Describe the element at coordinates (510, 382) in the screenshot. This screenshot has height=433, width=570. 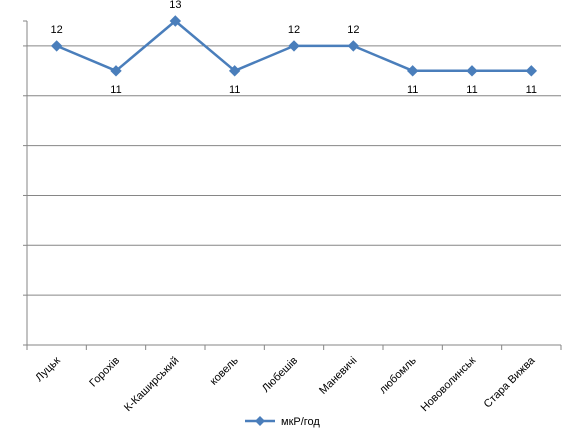
I see `x-tick-label: Стара Вижва` at that location.